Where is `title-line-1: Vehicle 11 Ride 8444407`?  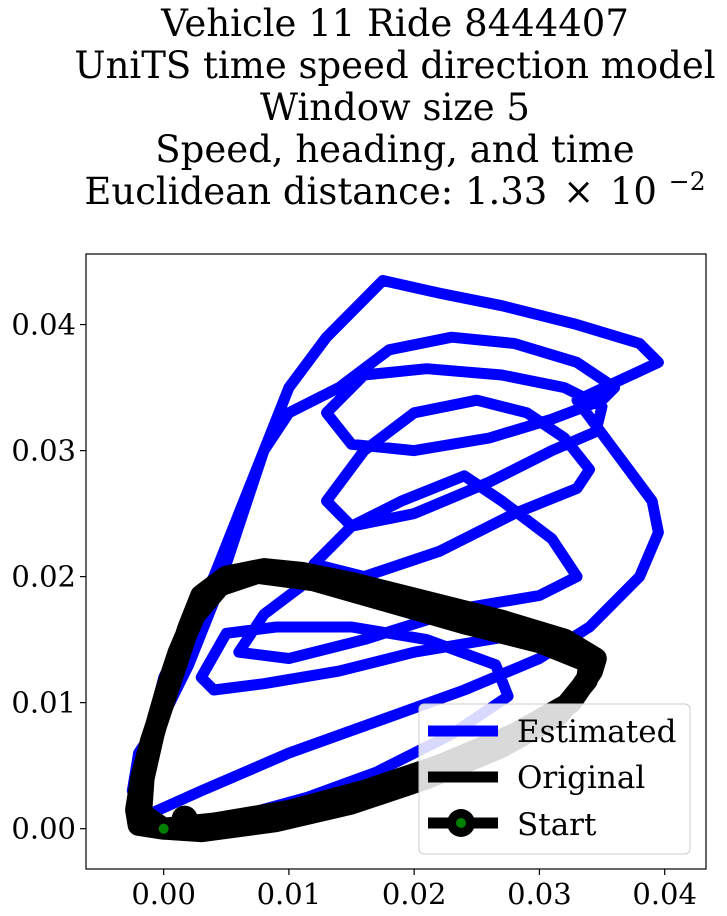
title-line-1: Vehicle 11 Ride 8444407 is located at coordinates (394, 23).